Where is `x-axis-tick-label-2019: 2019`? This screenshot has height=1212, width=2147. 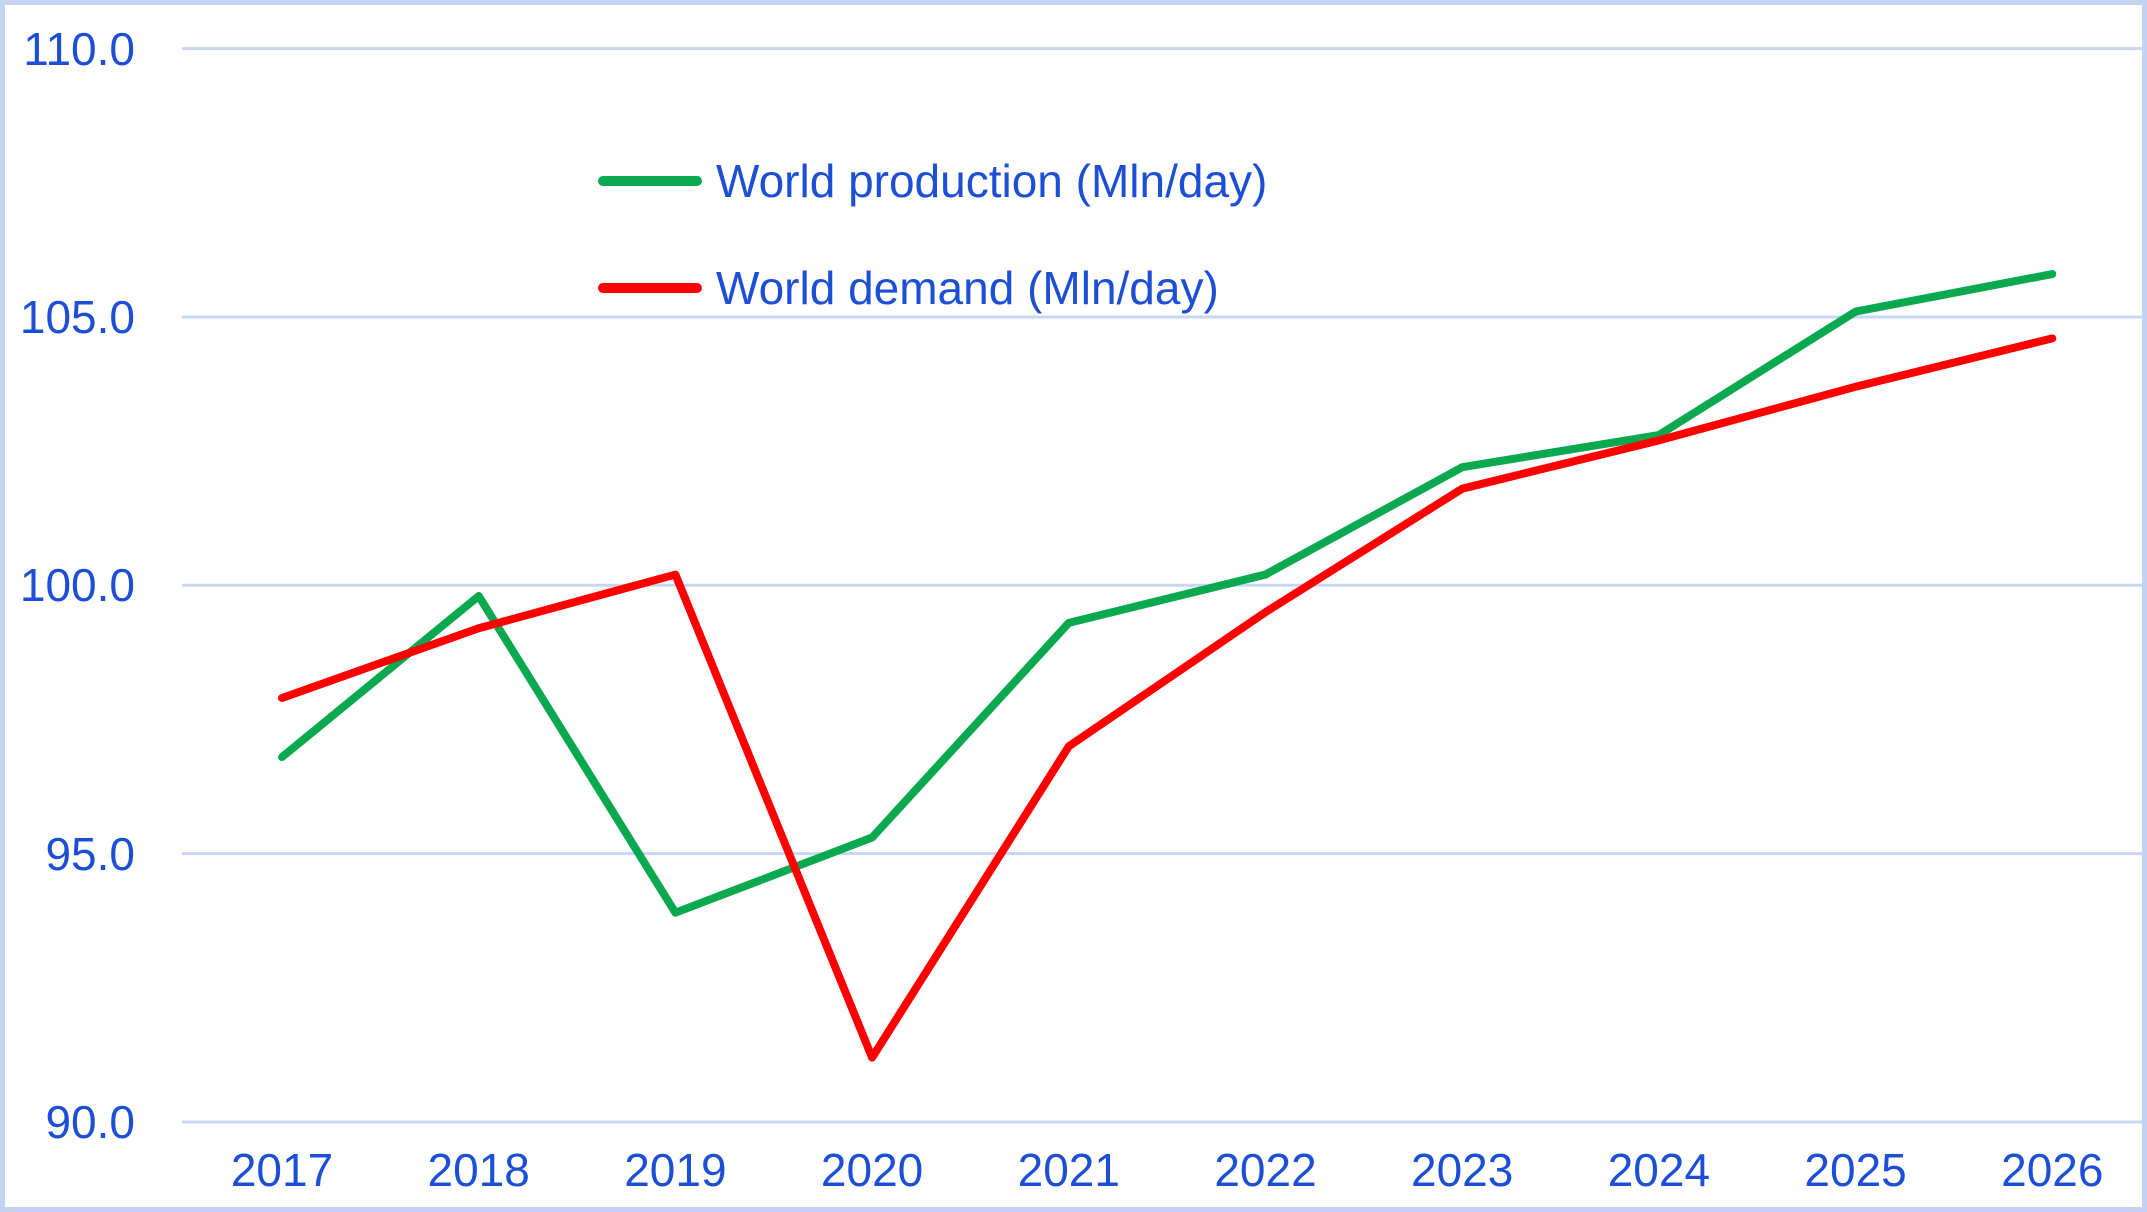 x-axis-tick-label-2019: 2019 is located at coordinates (675, 1170).